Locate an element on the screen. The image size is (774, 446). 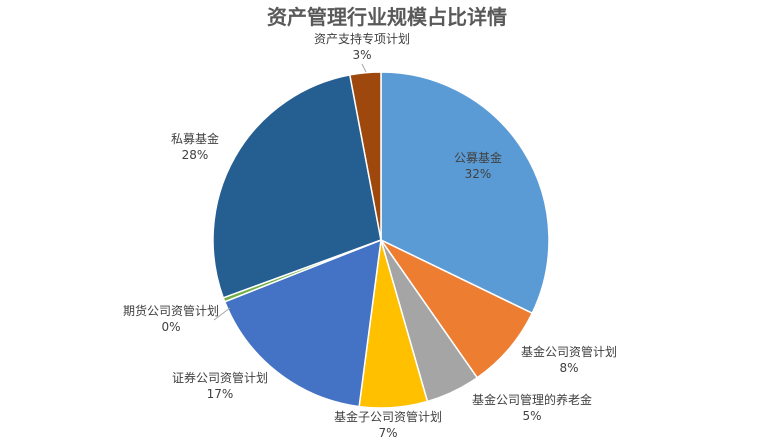
slice-label-percent: 7% is located at coordinates (387, 433).